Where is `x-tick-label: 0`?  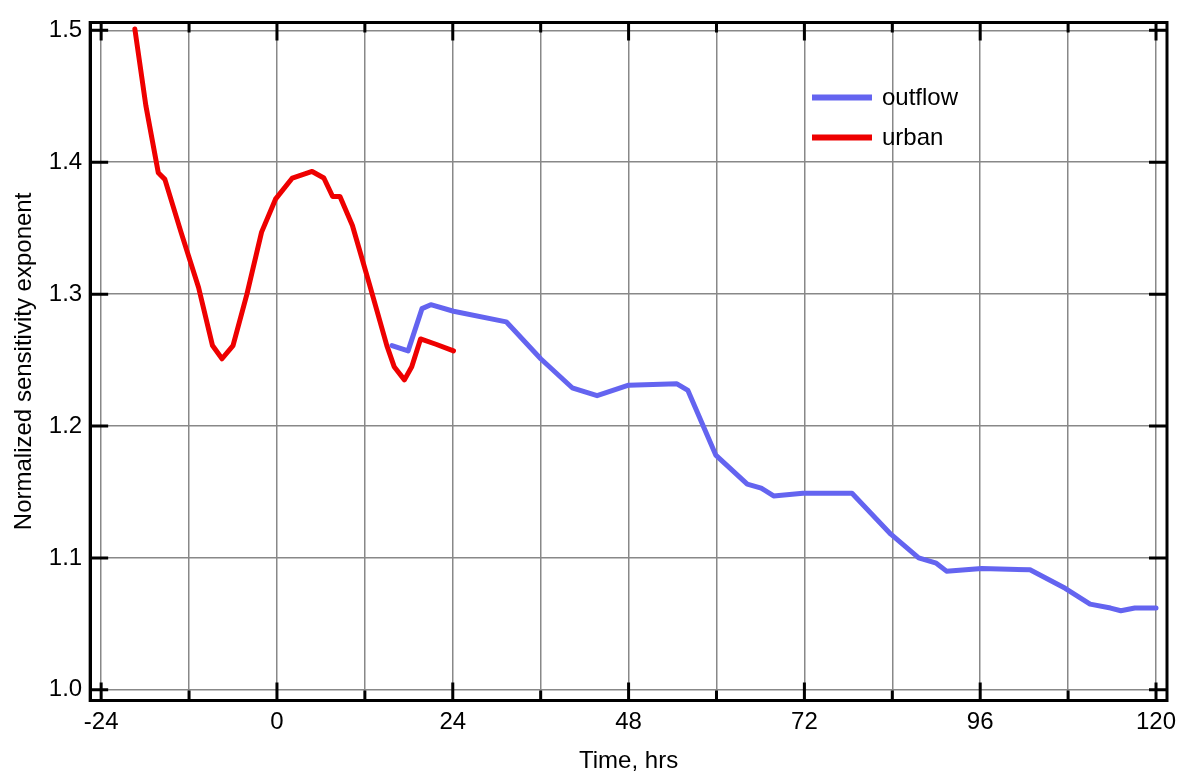
x-tick-label: 0 is located at coordinates (277, 721).